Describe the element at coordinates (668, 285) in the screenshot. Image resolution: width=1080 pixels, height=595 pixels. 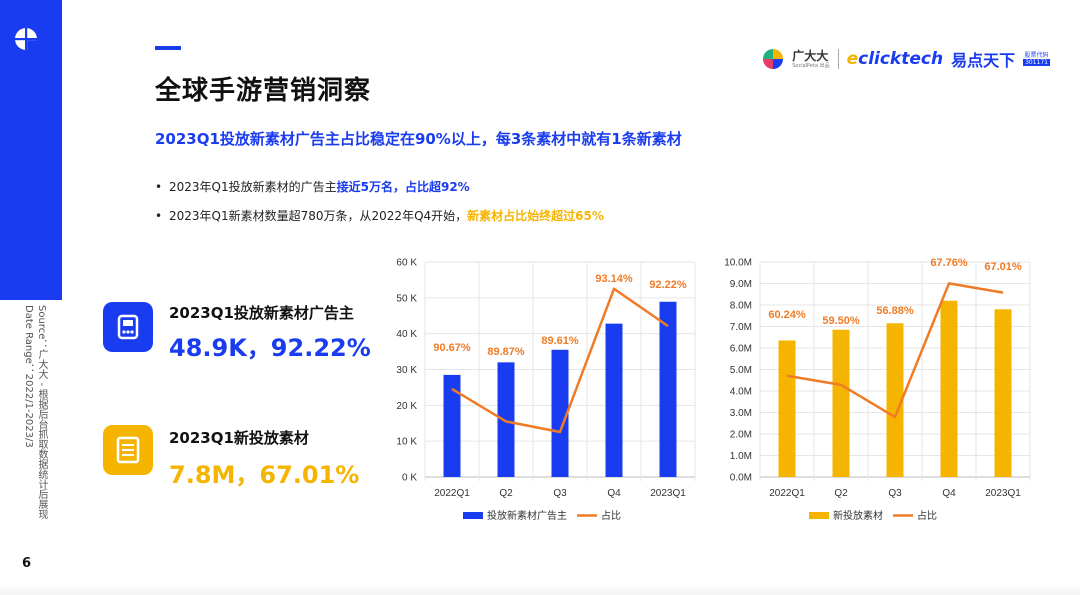
I see `ratio-label: 92.22%` at that location.